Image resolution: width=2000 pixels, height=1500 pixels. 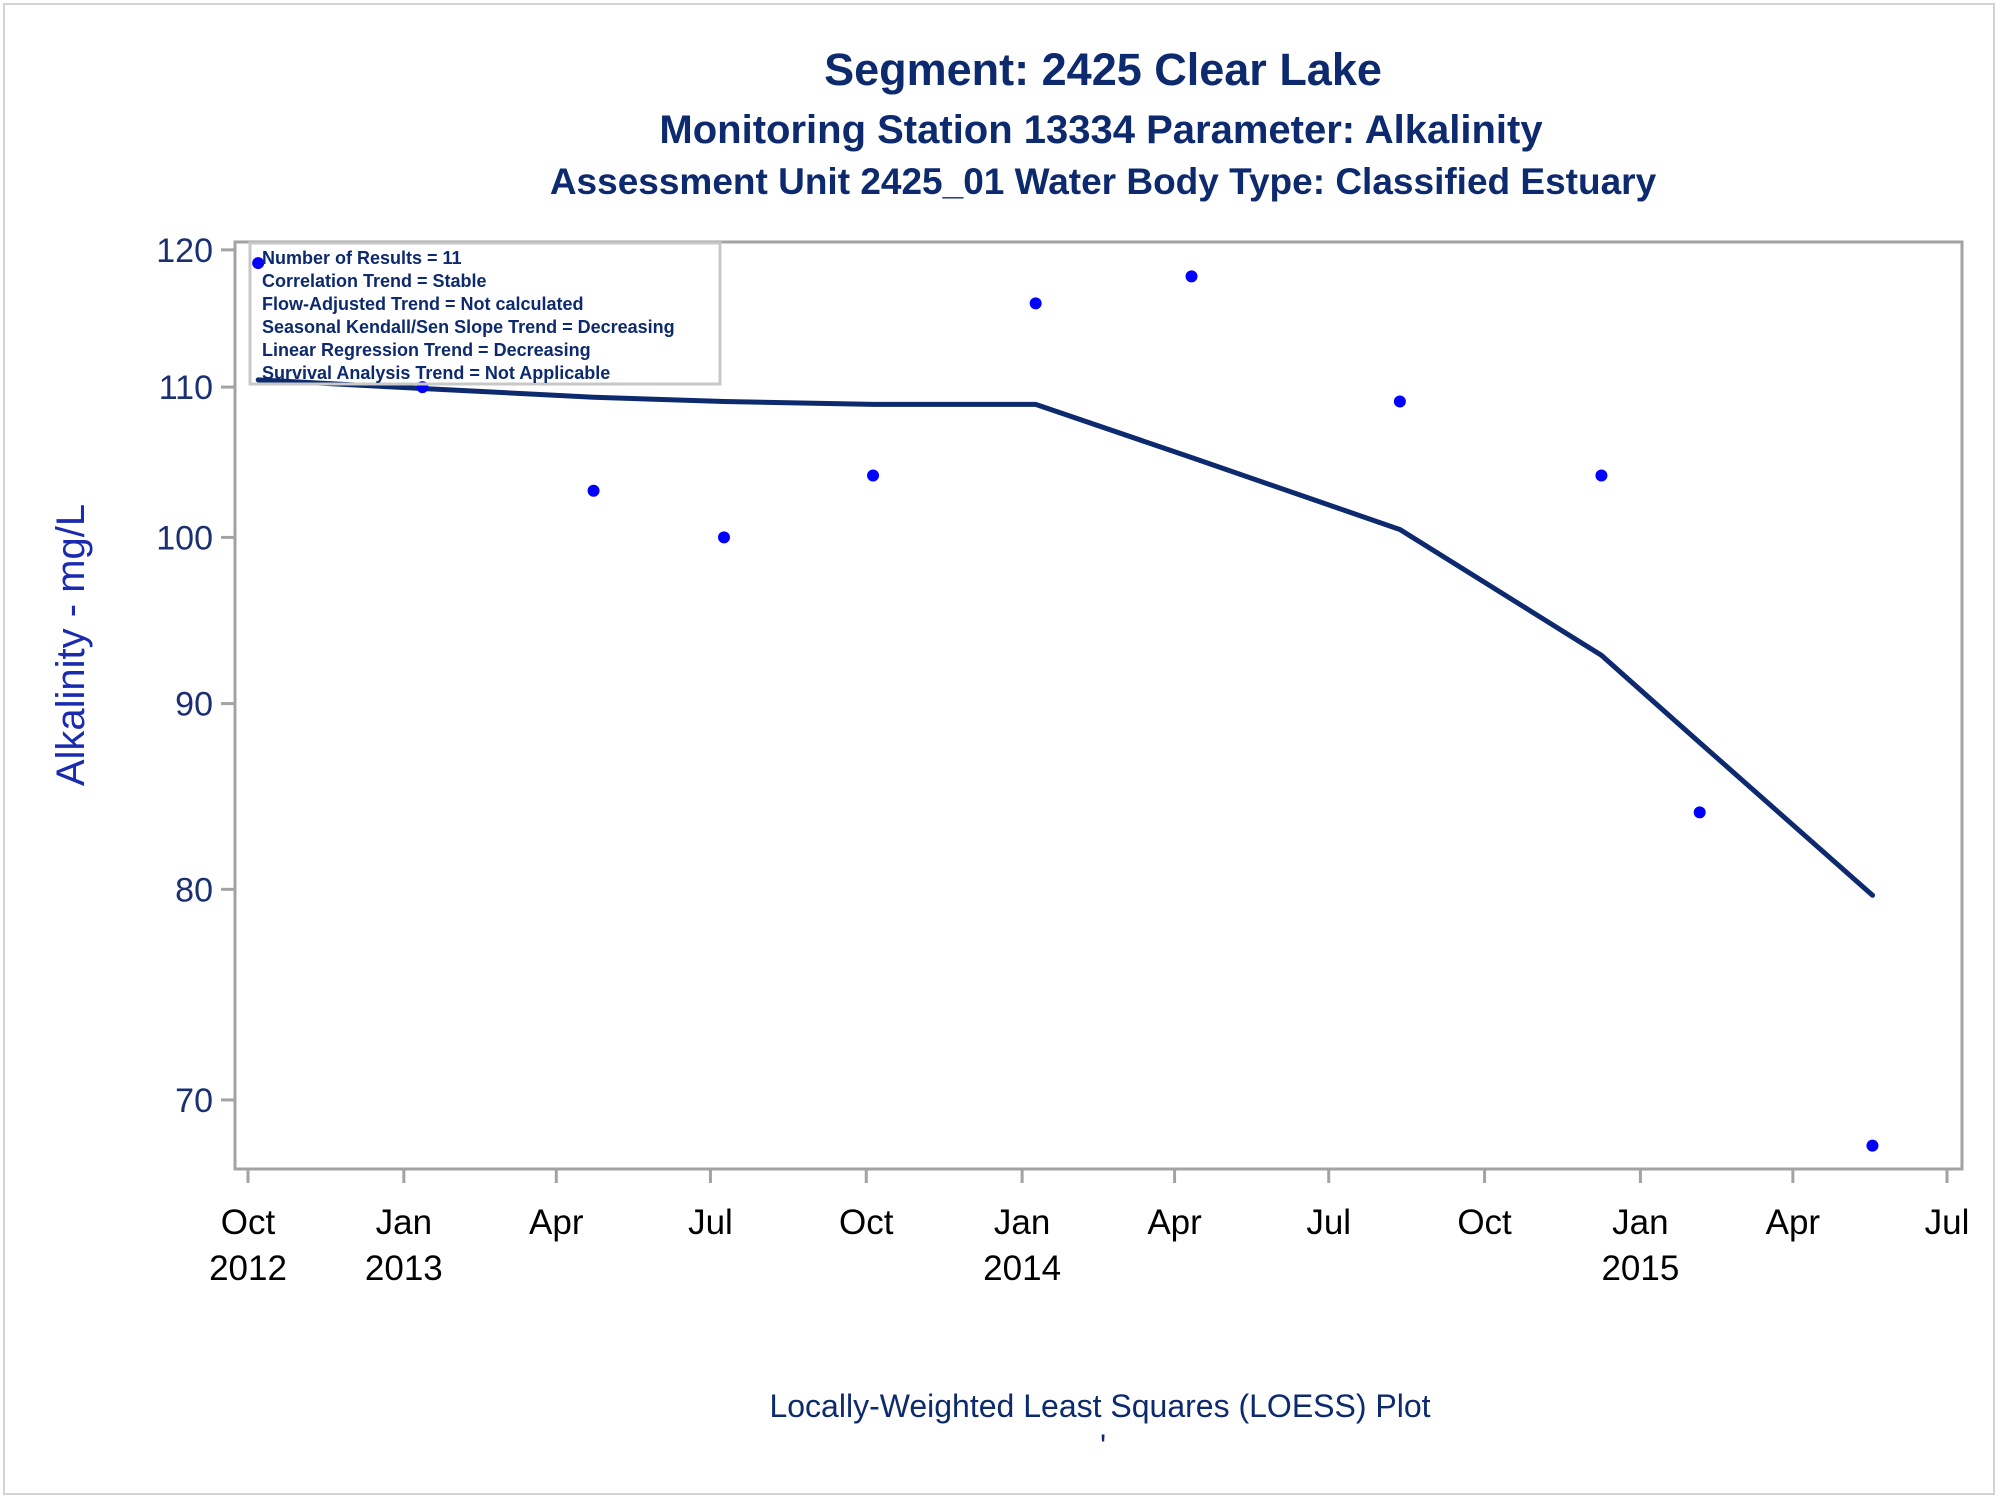 I want to click on stats-line: Flow-Adjusted Trend = Not calculated, so click(x=423, y=304).